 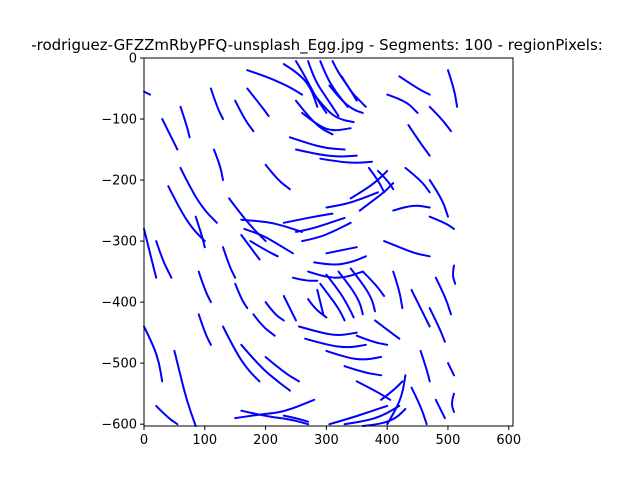 I want to click on y-tick-label: −500, so click(x=119, y=364).